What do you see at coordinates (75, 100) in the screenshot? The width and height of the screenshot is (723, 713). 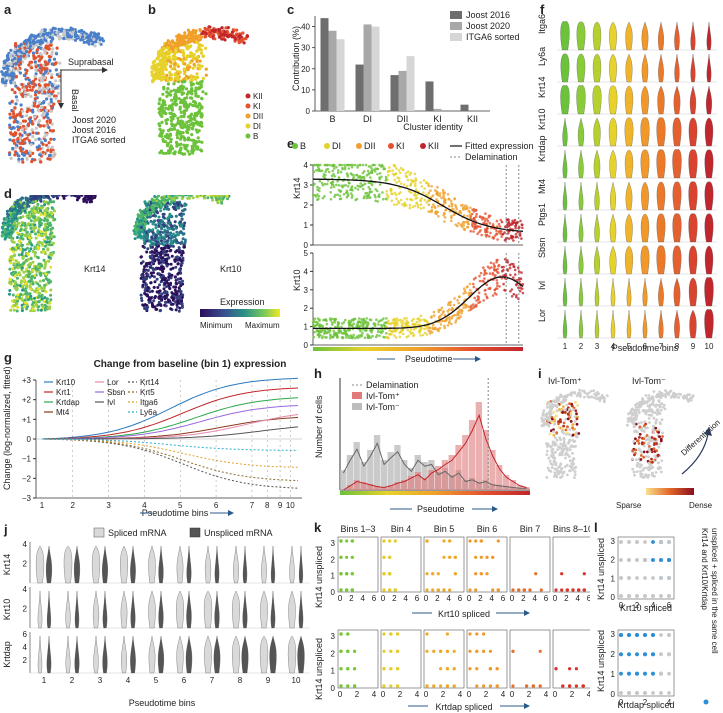 I see `basal-label: Basal` at bounding box center [75, 100].